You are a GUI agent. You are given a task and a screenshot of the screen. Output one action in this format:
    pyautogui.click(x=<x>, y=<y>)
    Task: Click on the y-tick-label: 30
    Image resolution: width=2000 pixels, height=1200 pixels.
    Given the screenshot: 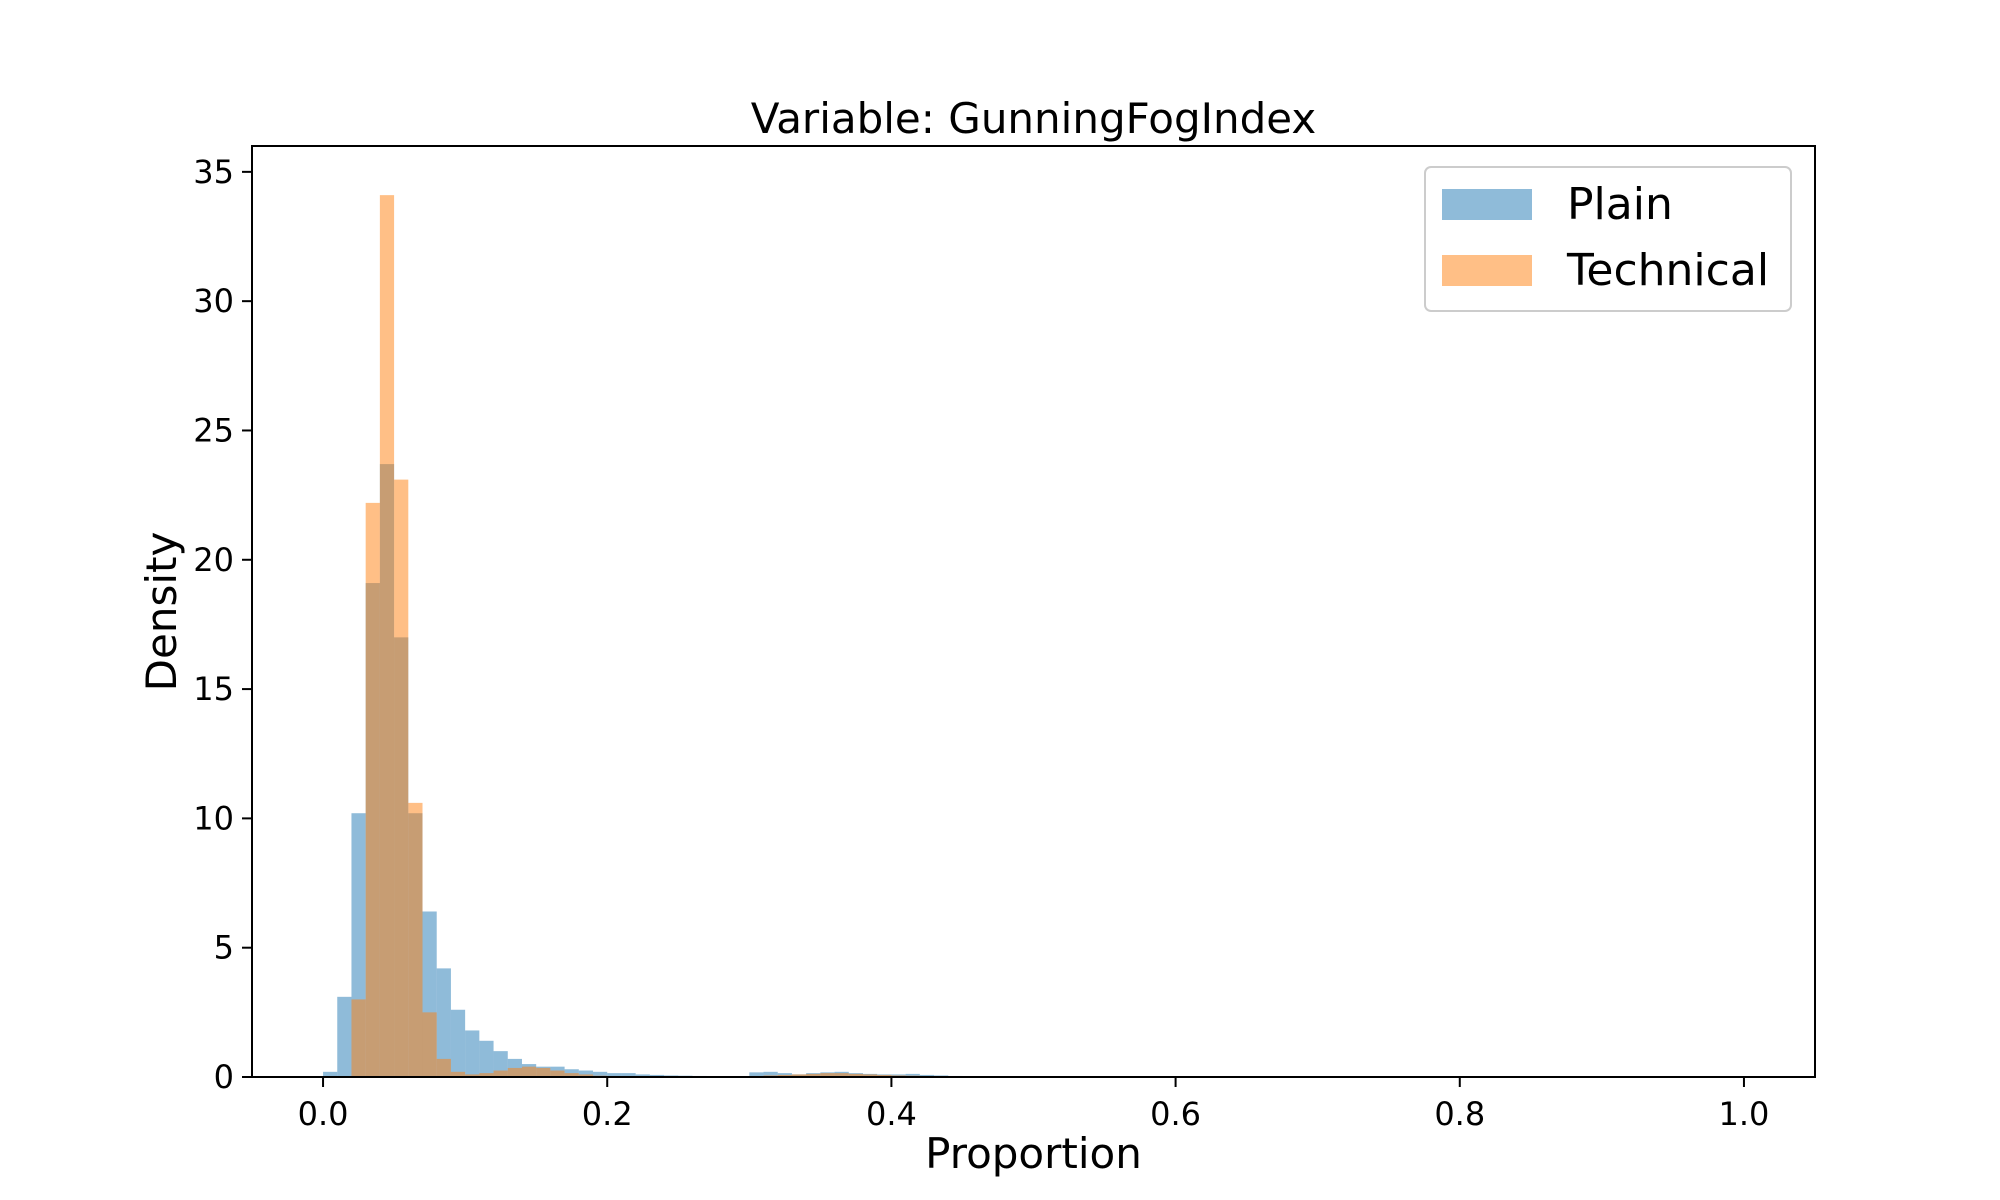 What is the action you would take?
    pyautogui.click(x=213, y=301)
    